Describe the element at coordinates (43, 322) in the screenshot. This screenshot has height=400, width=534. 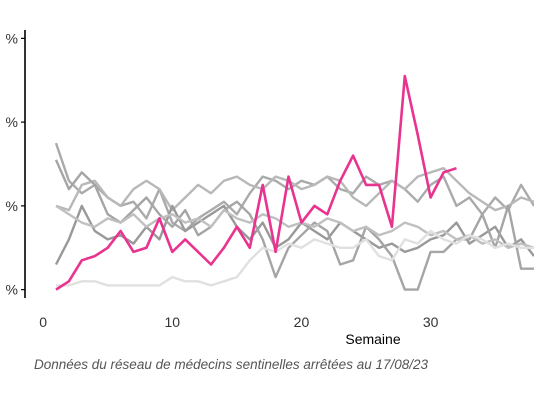
I see `x-tick-label: 0` at that location.